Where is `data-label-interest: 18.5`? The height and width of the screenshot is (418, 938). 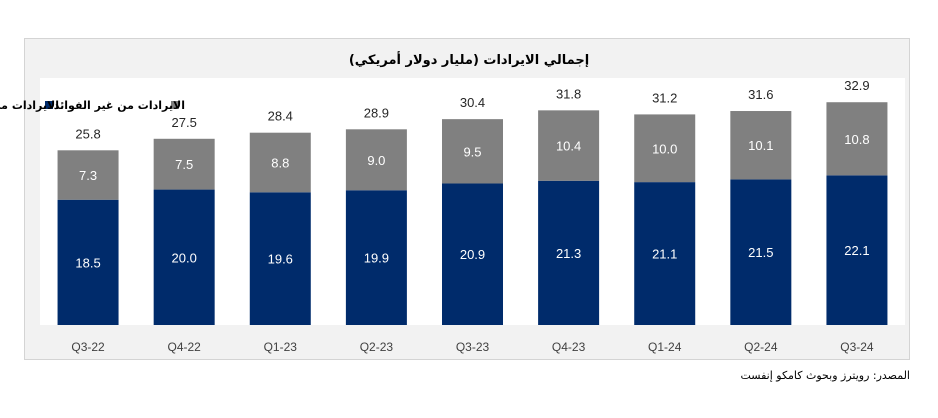 data-label-interest: 18.5 is located at coordinates (87, 262).